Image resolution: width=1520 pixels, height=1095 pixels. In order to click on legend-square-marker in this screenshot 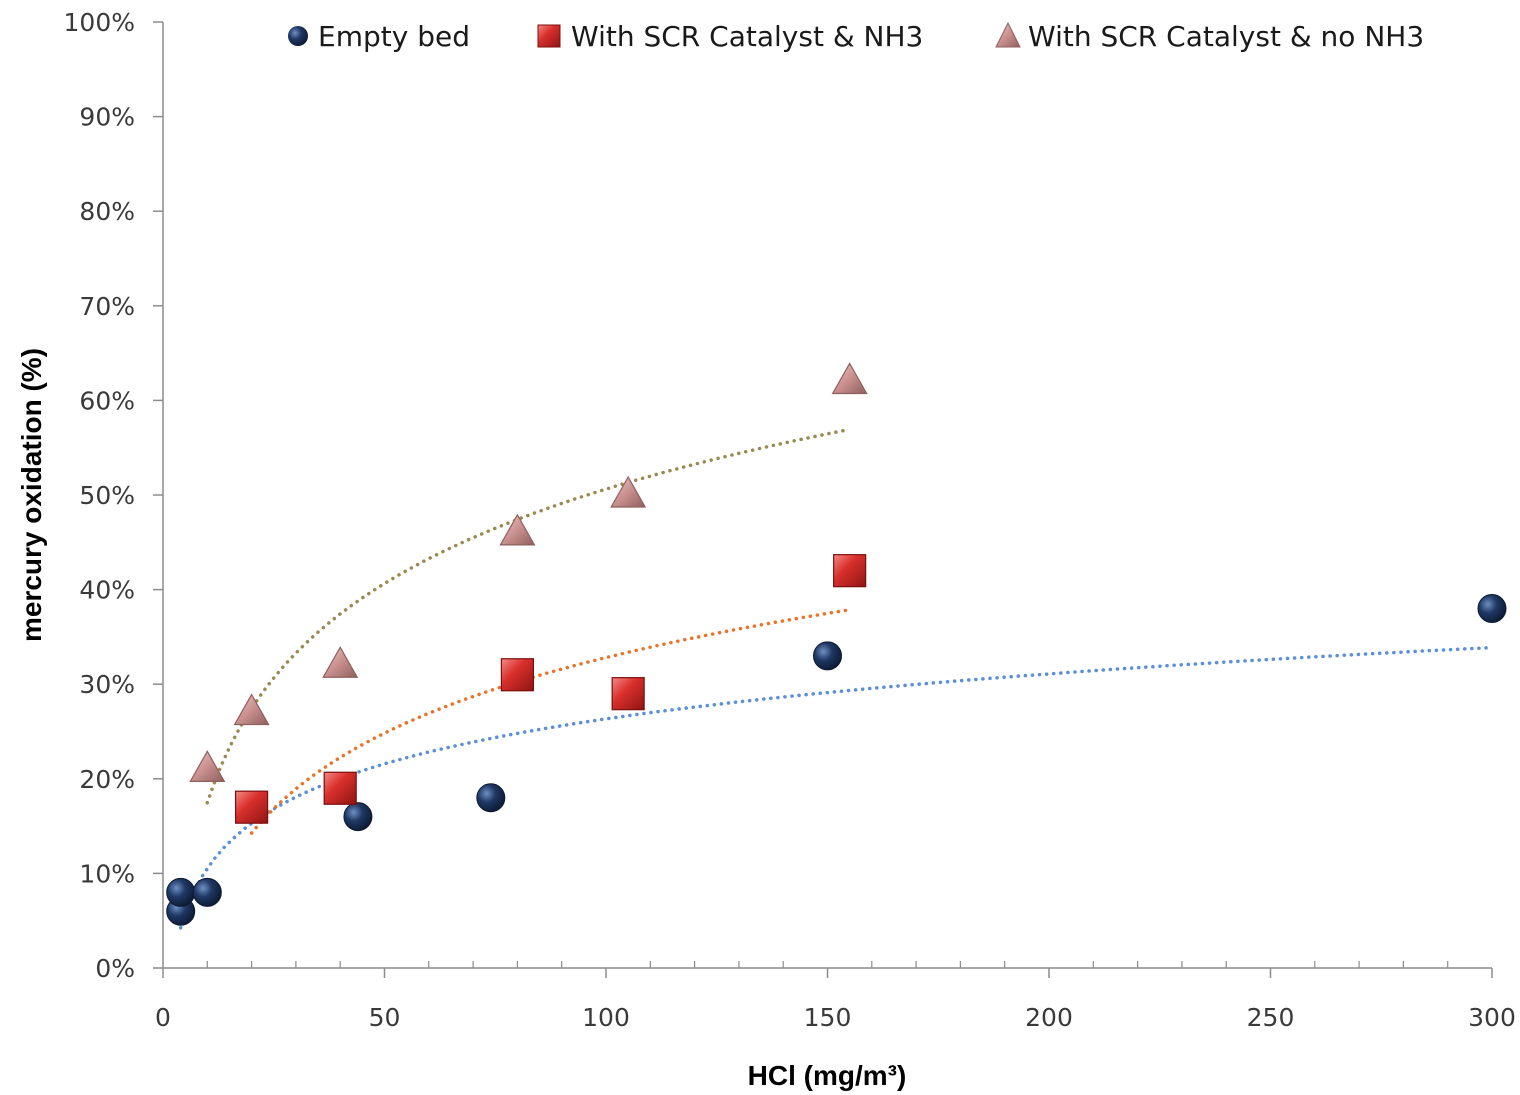, I will do `click(549, 36)`.